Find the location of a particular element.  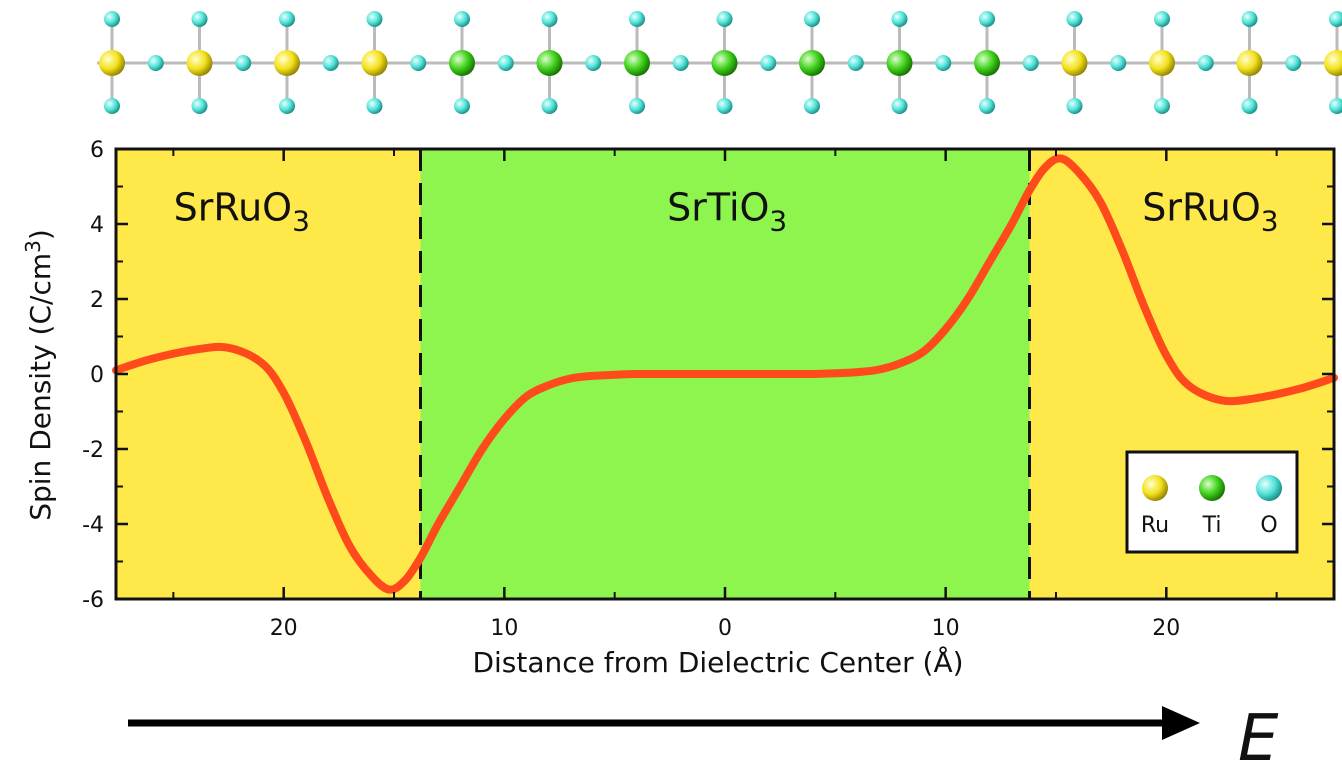

legend: Ru Ti O is located at coordinates (1212, 502).